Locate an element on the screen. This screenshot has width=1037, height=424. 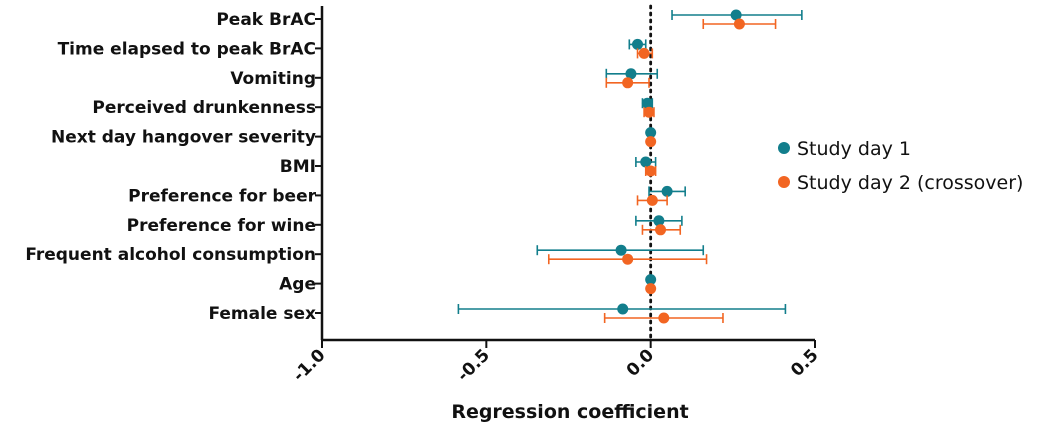
category-label: Age is located at coordinates (297, 285).